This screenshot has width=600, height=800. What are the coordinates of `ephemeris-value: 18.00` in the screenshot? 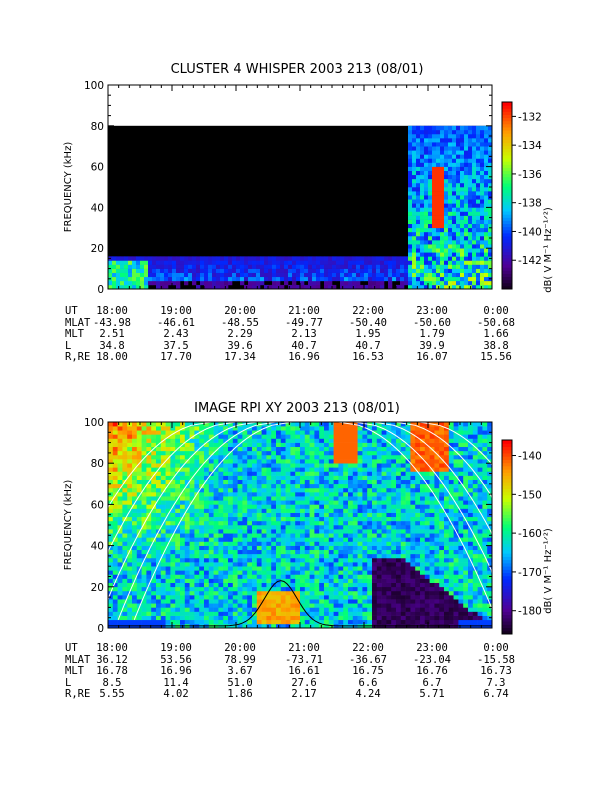 It's located at (112, 357).